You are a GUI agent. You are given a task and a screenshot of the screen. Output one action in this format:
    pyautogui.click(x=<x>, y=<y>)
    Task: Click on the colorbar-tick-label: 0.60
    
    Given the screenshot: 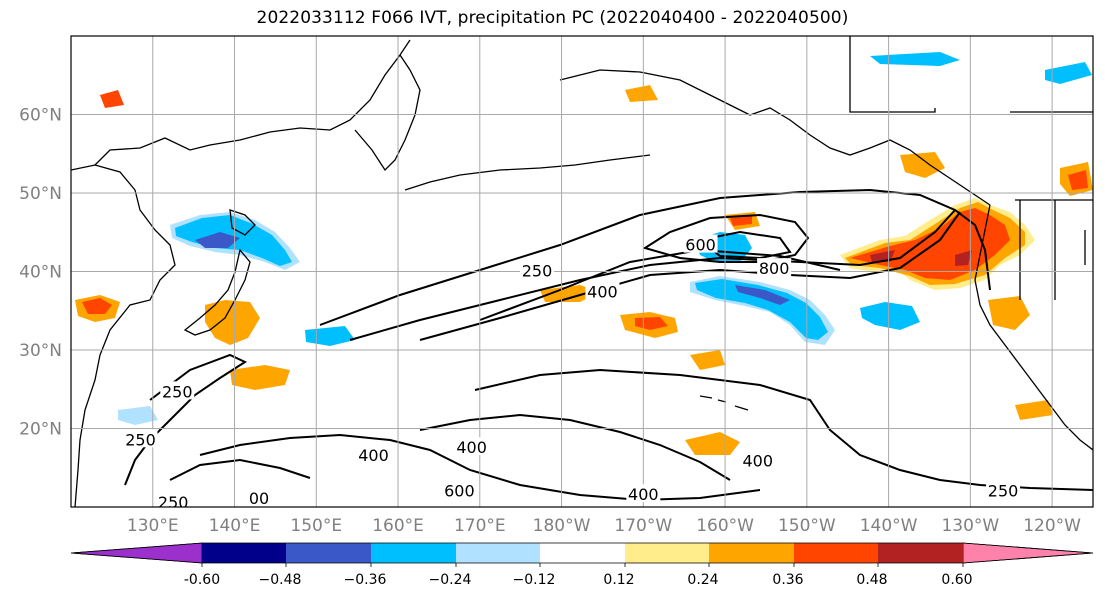 What is the action you would take?
    pyautogui.click(x=956, y=580)
    